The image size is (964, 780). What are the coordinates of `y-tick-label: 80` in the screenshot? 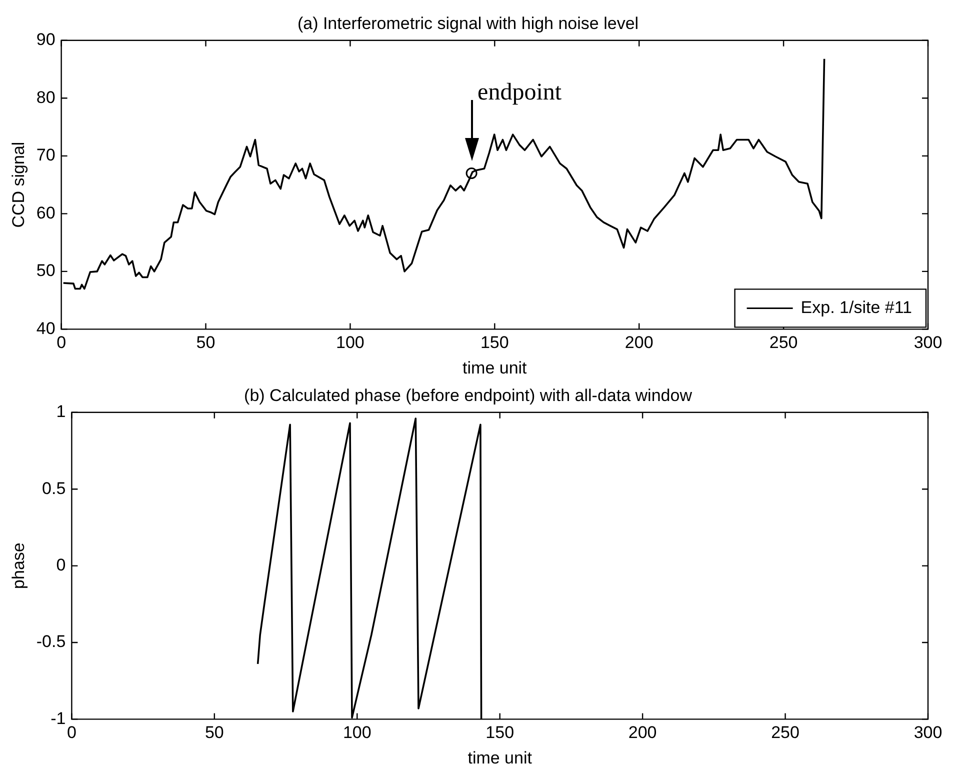 It's located at (46, 97).